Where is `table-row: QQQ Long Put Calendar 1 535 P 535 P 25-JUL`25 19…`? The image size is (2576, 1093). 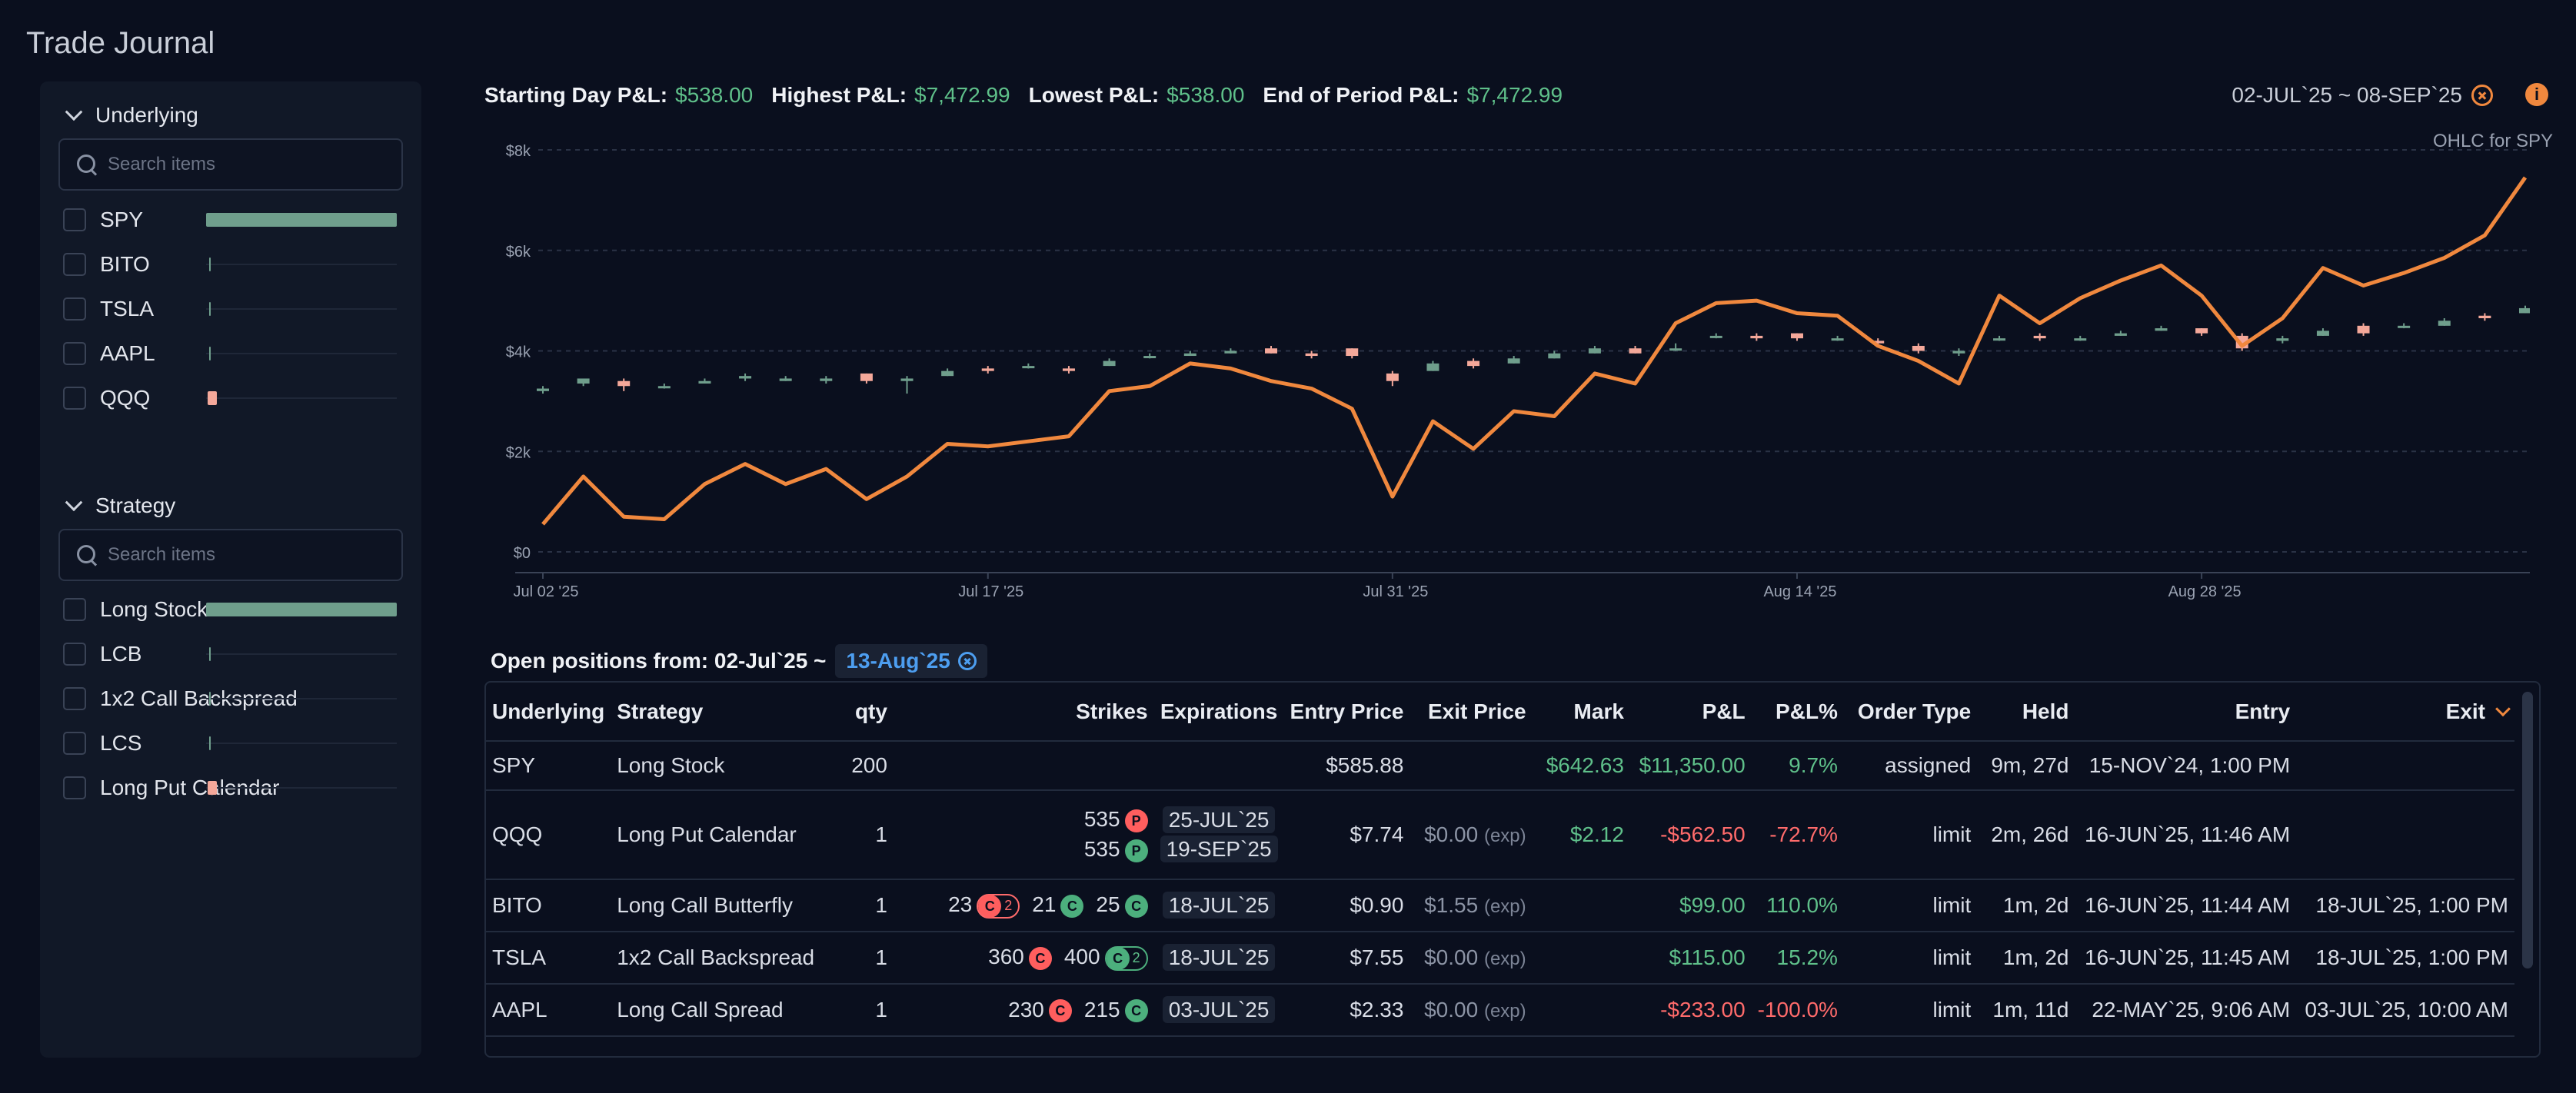
table-row: QQQ Long Put Calendar 1 535 P 535 P 25-JUL`25 19… is located at coordinates (1500, 835).